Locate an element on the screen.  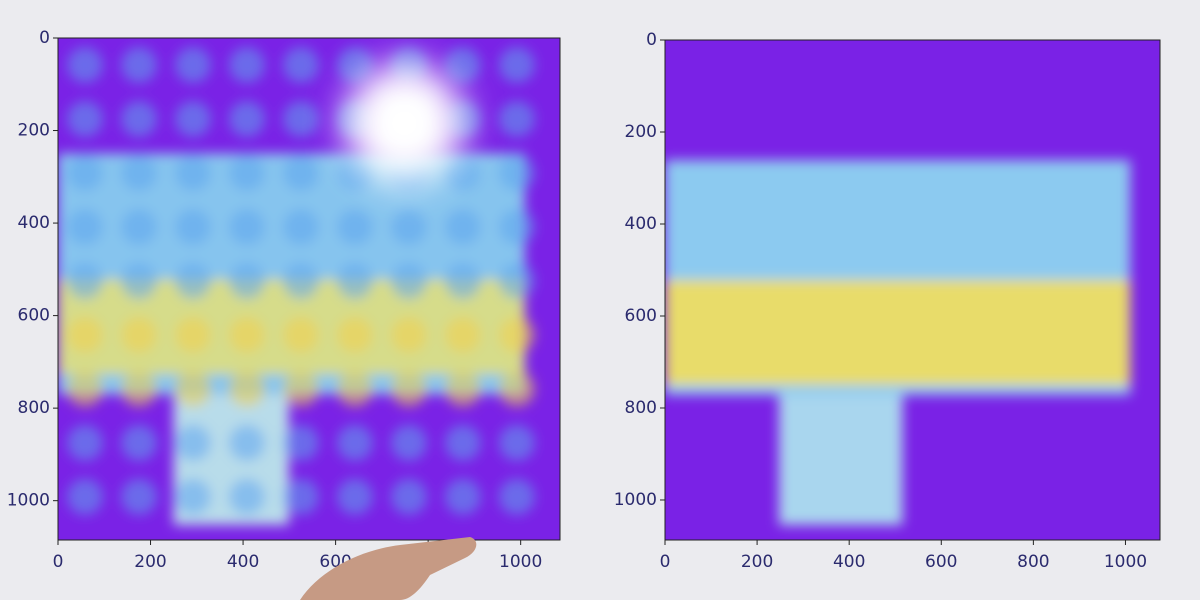
x-tick-label: 600 is located at coordinates (941, 562).